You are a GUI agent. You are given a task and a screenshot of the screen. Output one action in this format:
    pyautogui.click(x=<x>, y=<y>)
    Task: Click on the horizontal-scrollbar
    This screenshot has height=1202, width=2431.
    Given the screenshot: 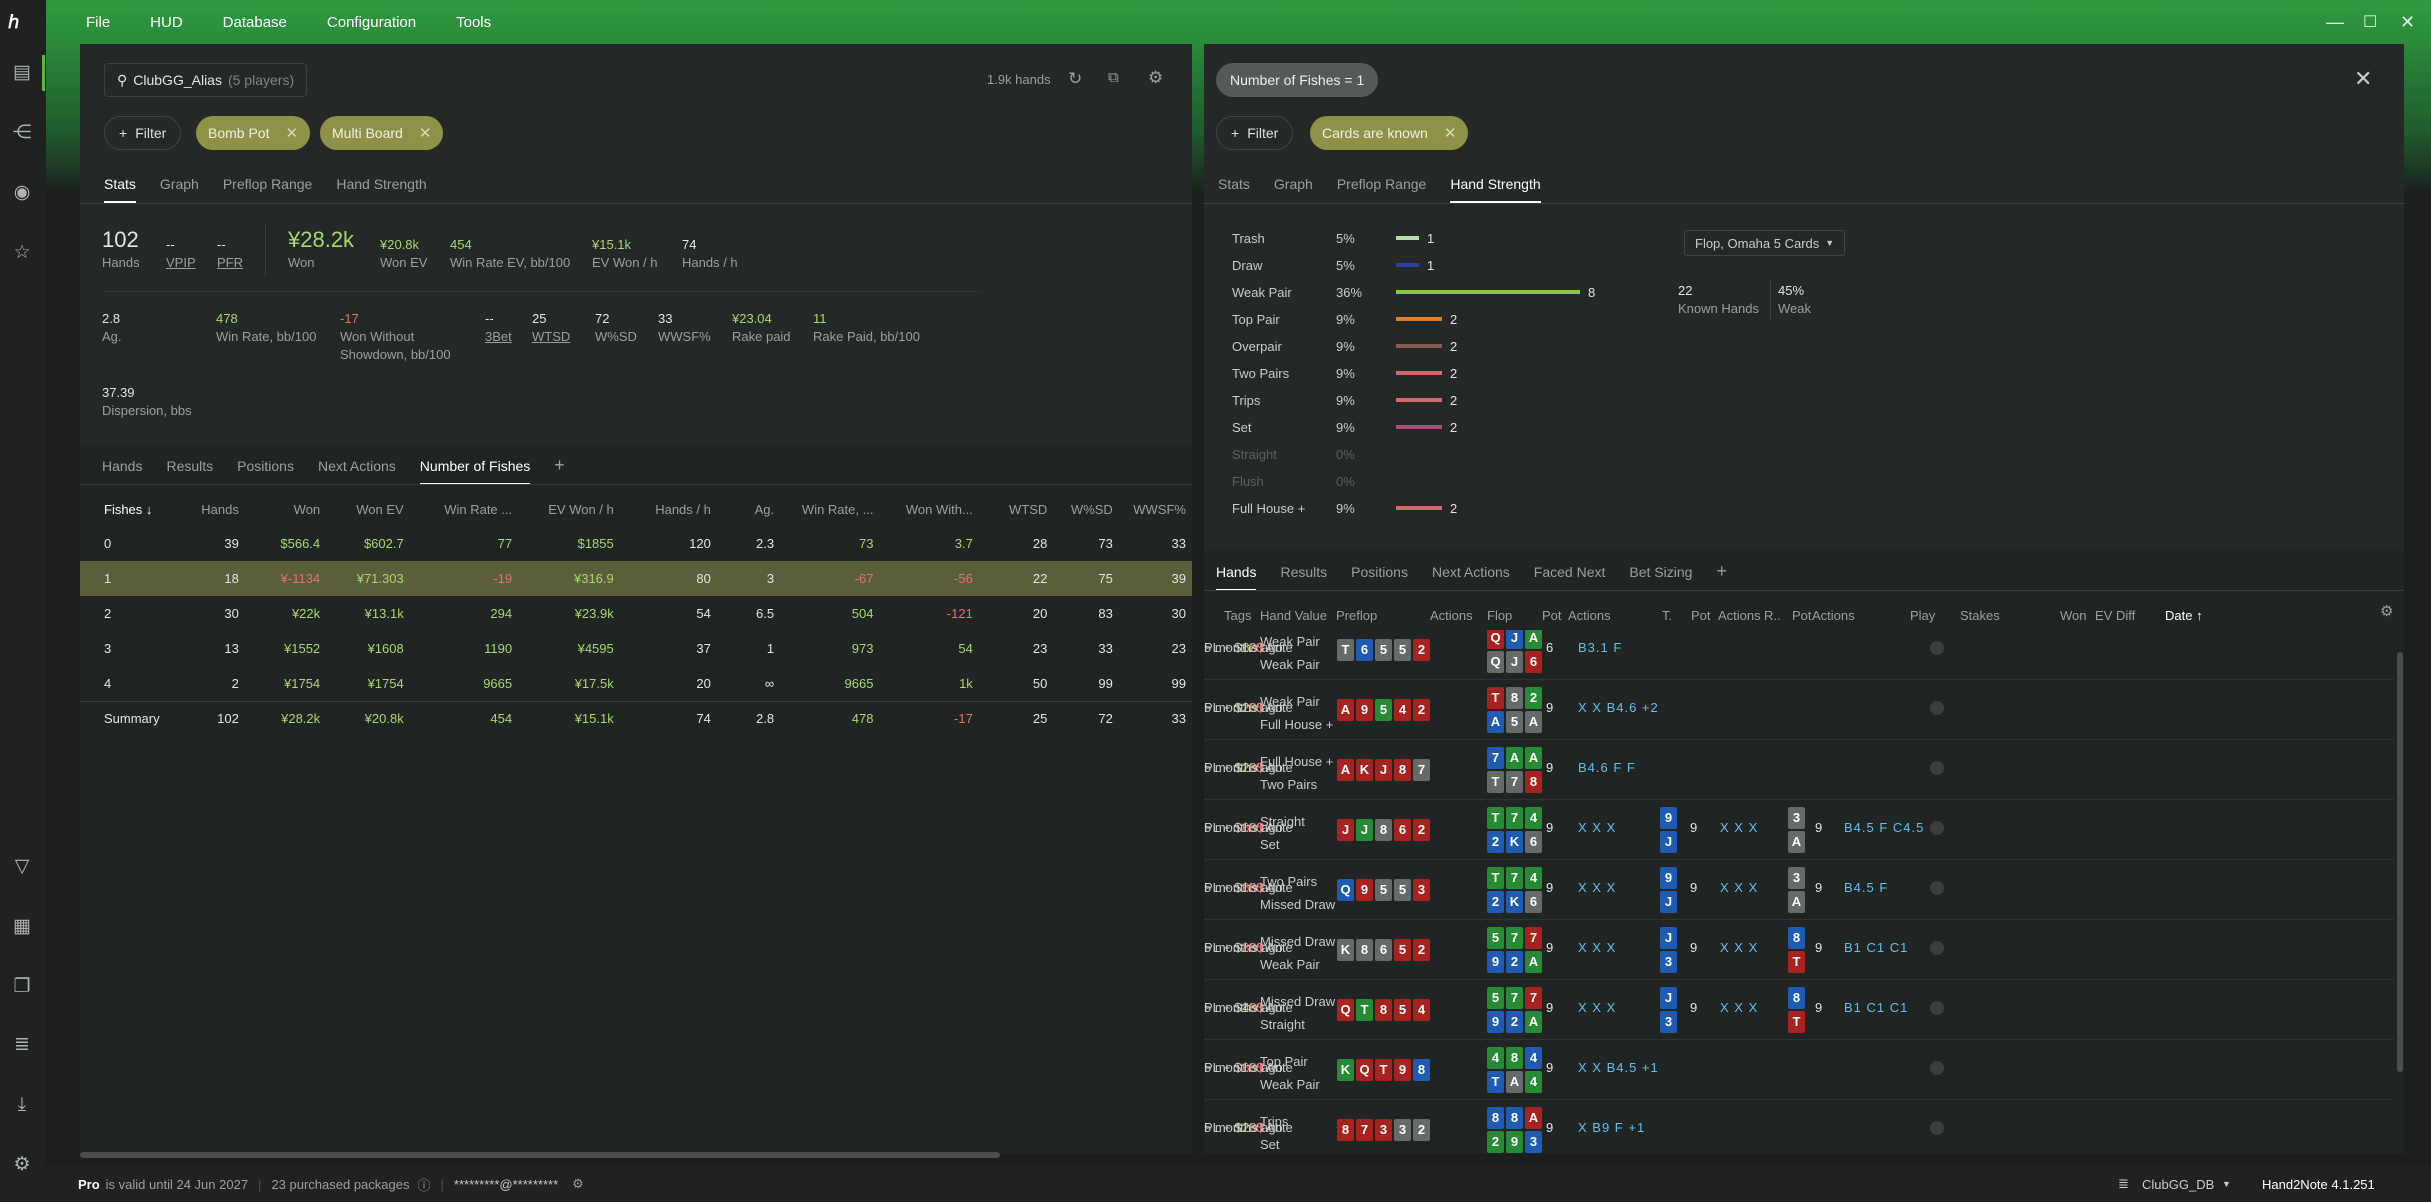 What is the action you would take?
    pyautogui.click(x=540, y=1155)
    